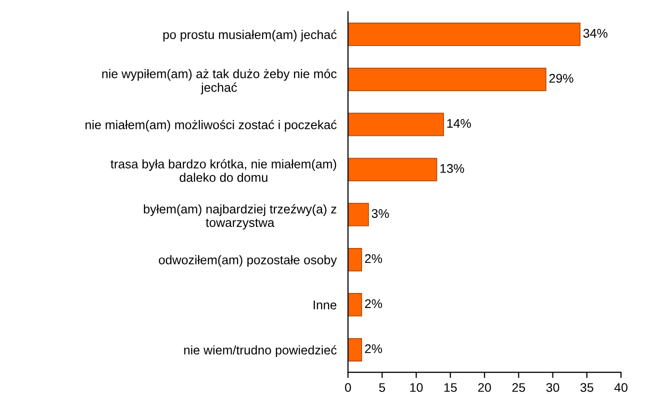 Image resolution: width=652 pixels, height=394 pixels. I want to click on data-label: 29%, so click(561, 78).